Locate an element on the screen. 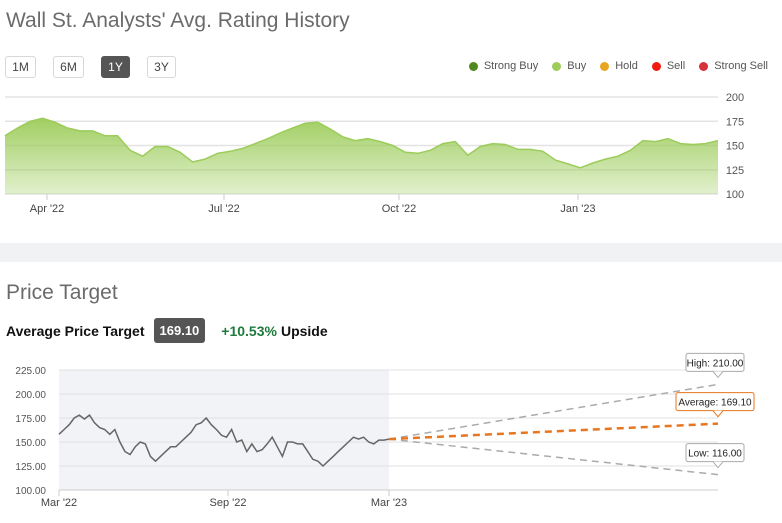 The width and height of the screenshot is (782, 523). price-history-line is located at coordinates (224, 441).